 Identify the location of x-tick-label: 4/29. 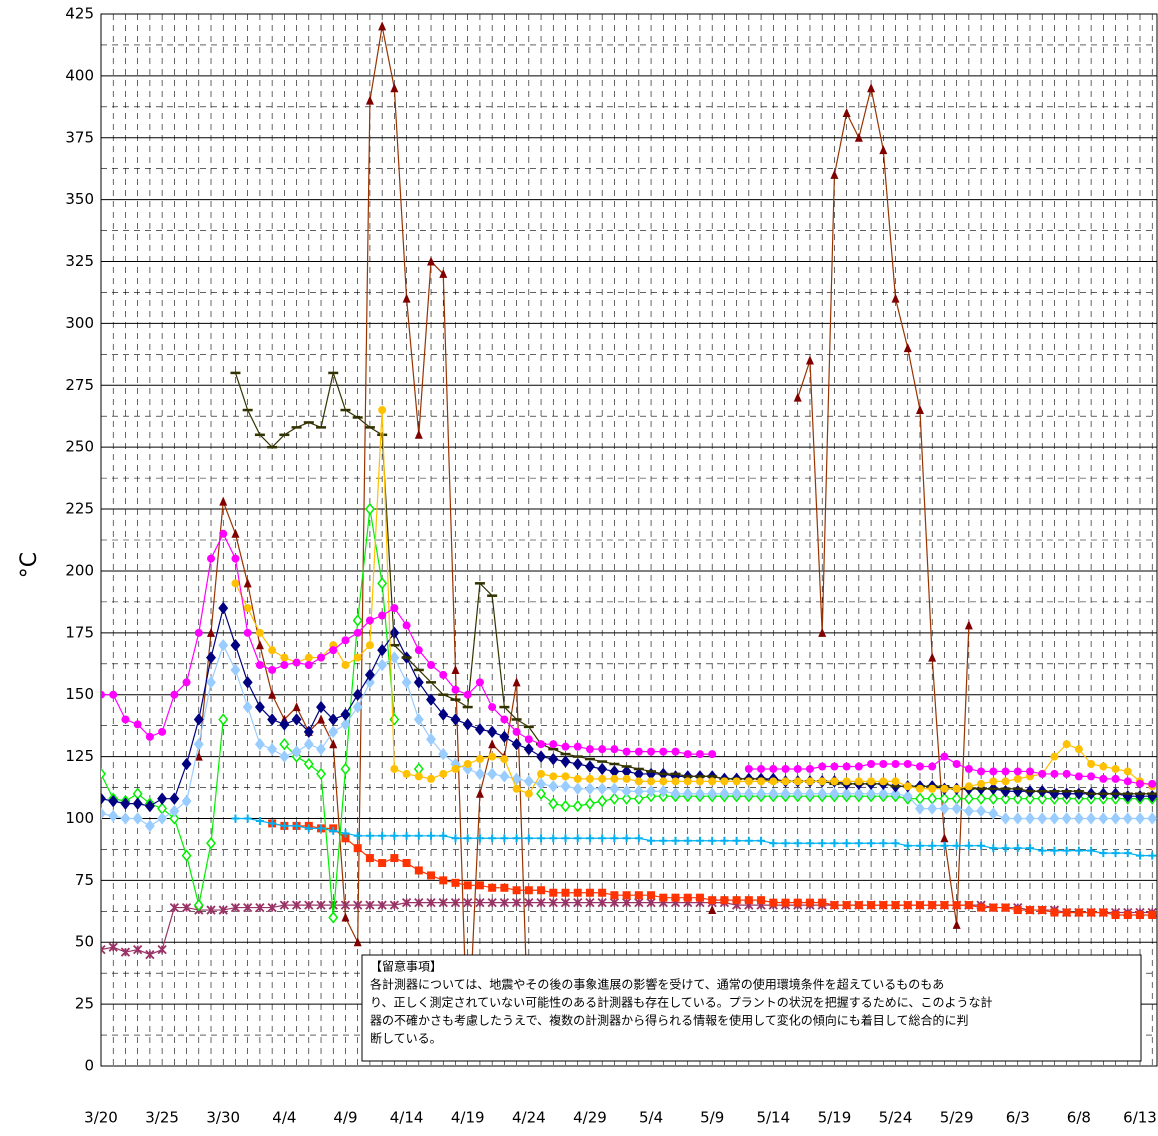
(590, 1118).